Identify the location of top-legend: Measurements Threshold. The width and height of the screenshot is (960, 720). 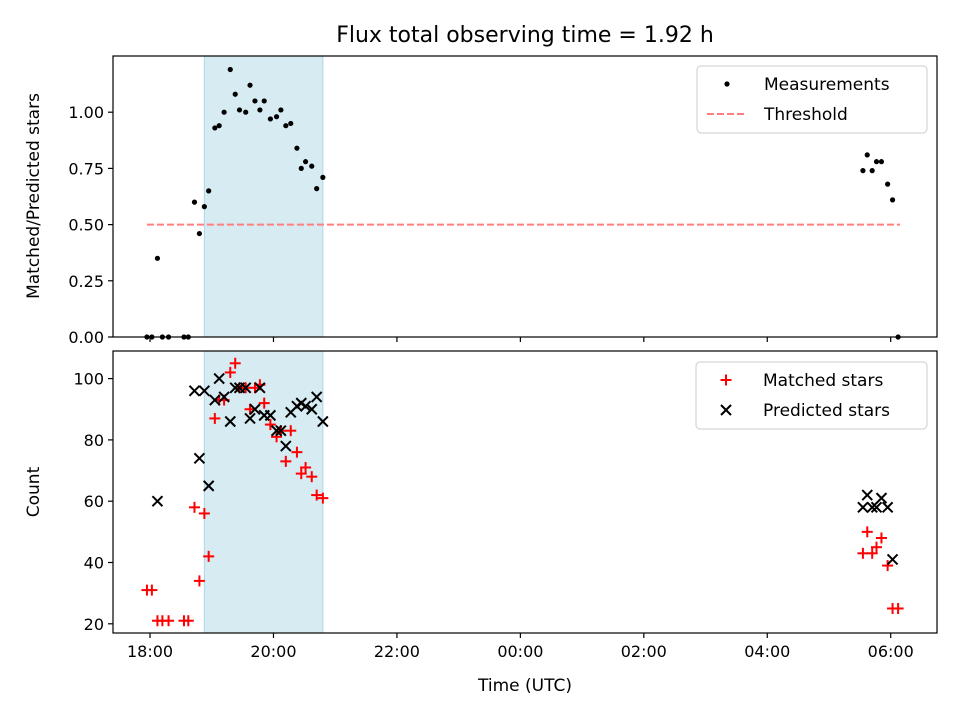
(812, 99).